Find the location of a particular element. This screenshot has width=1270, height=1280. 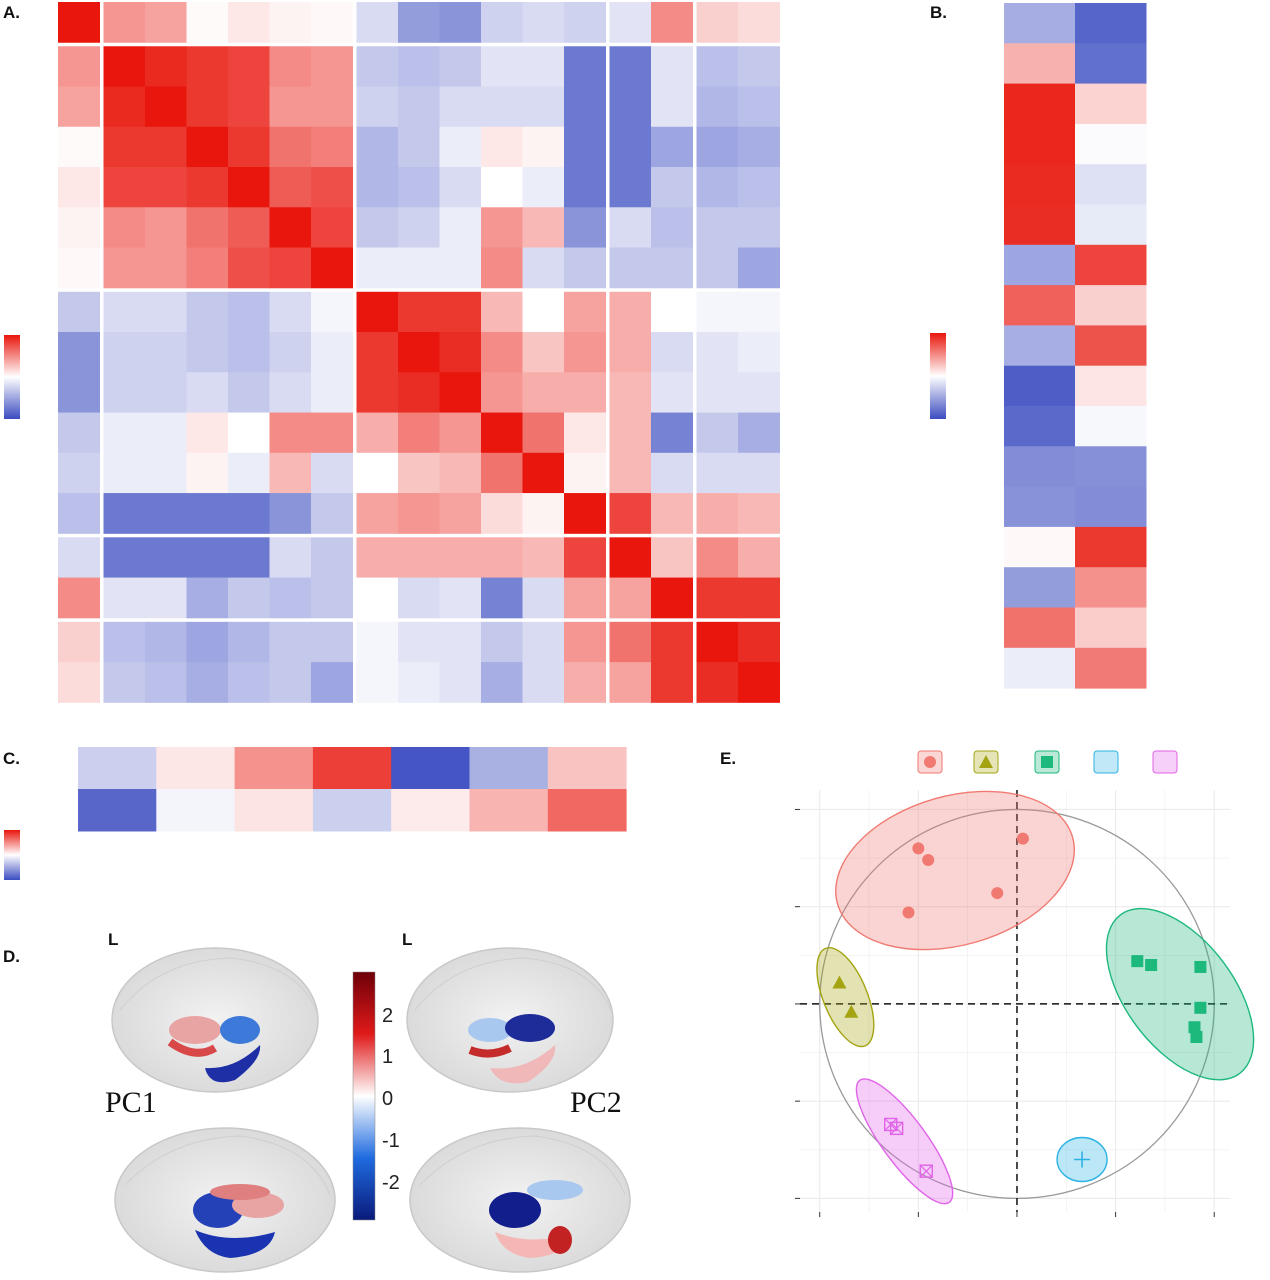

brain-colorbar is located at coordinates (364, 1096).